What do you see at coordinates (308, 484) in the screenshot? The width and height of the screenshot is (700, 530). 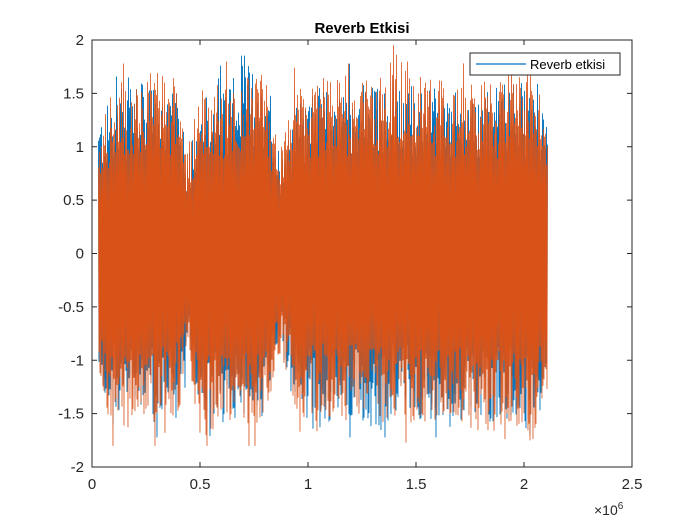 I see `x-tick-label: 1` at bounding box center [308, 484].